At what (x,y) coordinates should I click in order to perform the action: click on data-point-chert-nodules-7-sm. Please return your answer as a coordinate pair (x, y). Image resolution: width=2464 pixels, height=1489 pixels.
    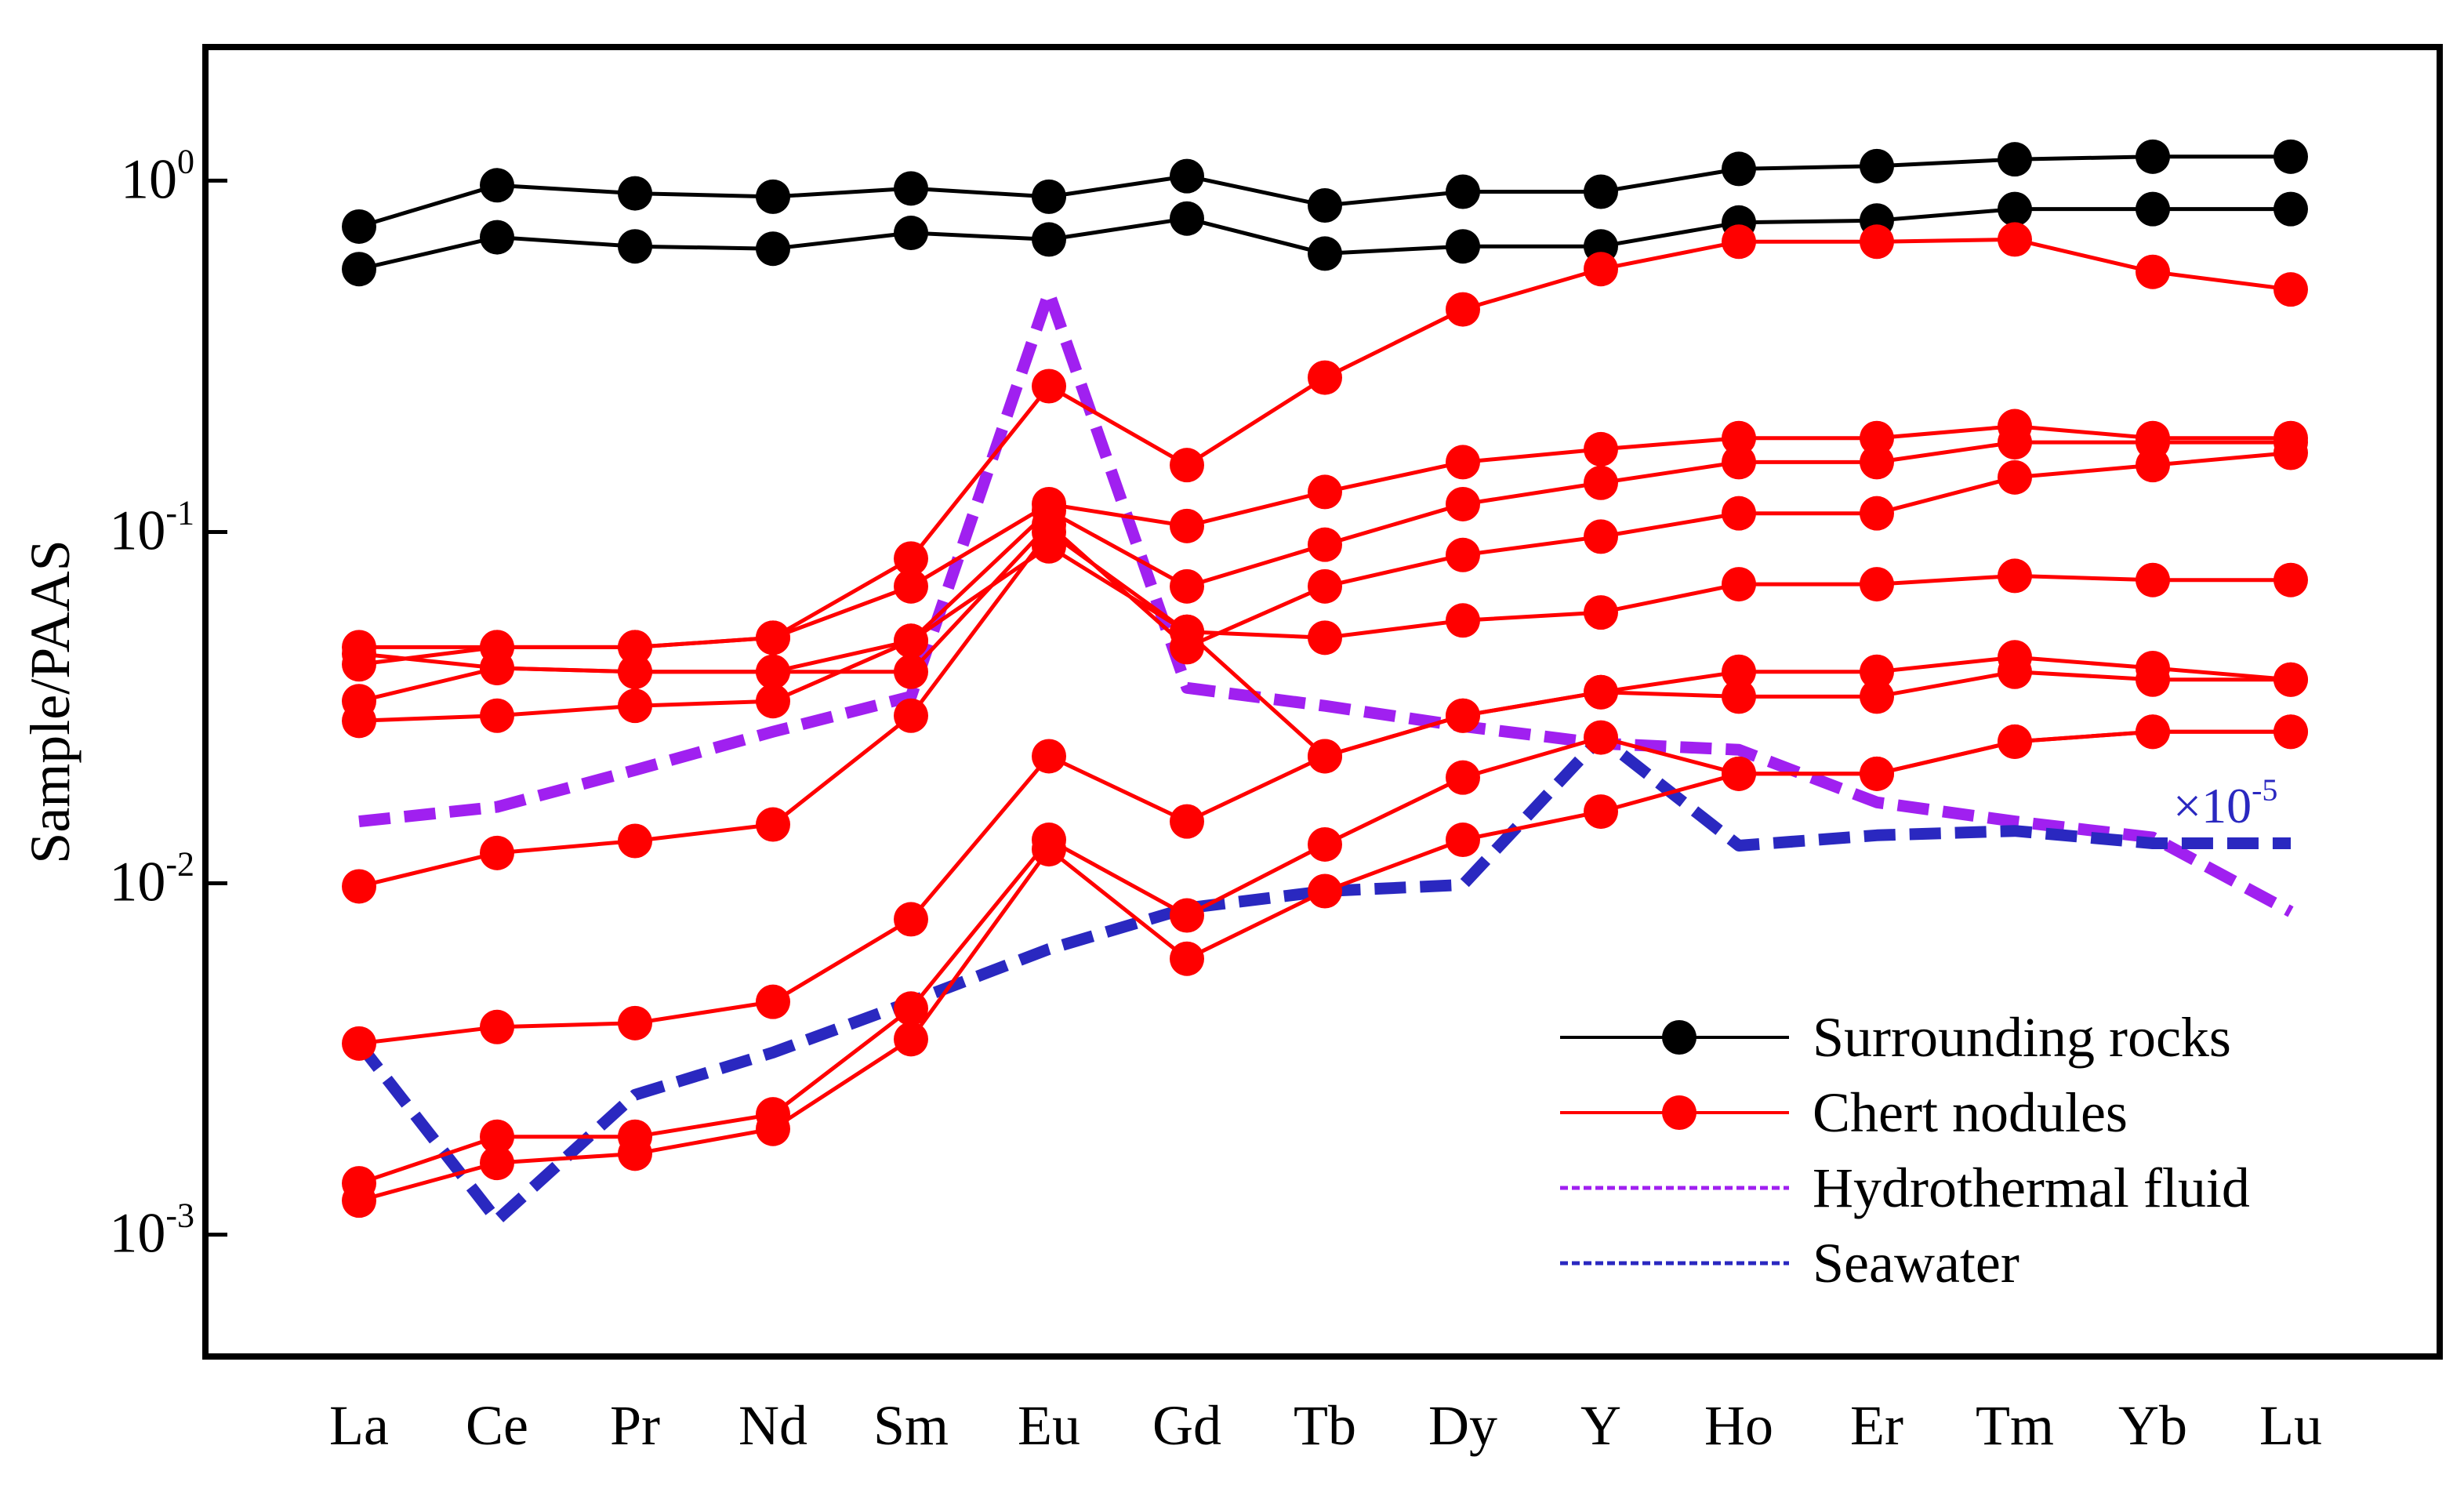
    Looking at the image, I should click on (911, 919).